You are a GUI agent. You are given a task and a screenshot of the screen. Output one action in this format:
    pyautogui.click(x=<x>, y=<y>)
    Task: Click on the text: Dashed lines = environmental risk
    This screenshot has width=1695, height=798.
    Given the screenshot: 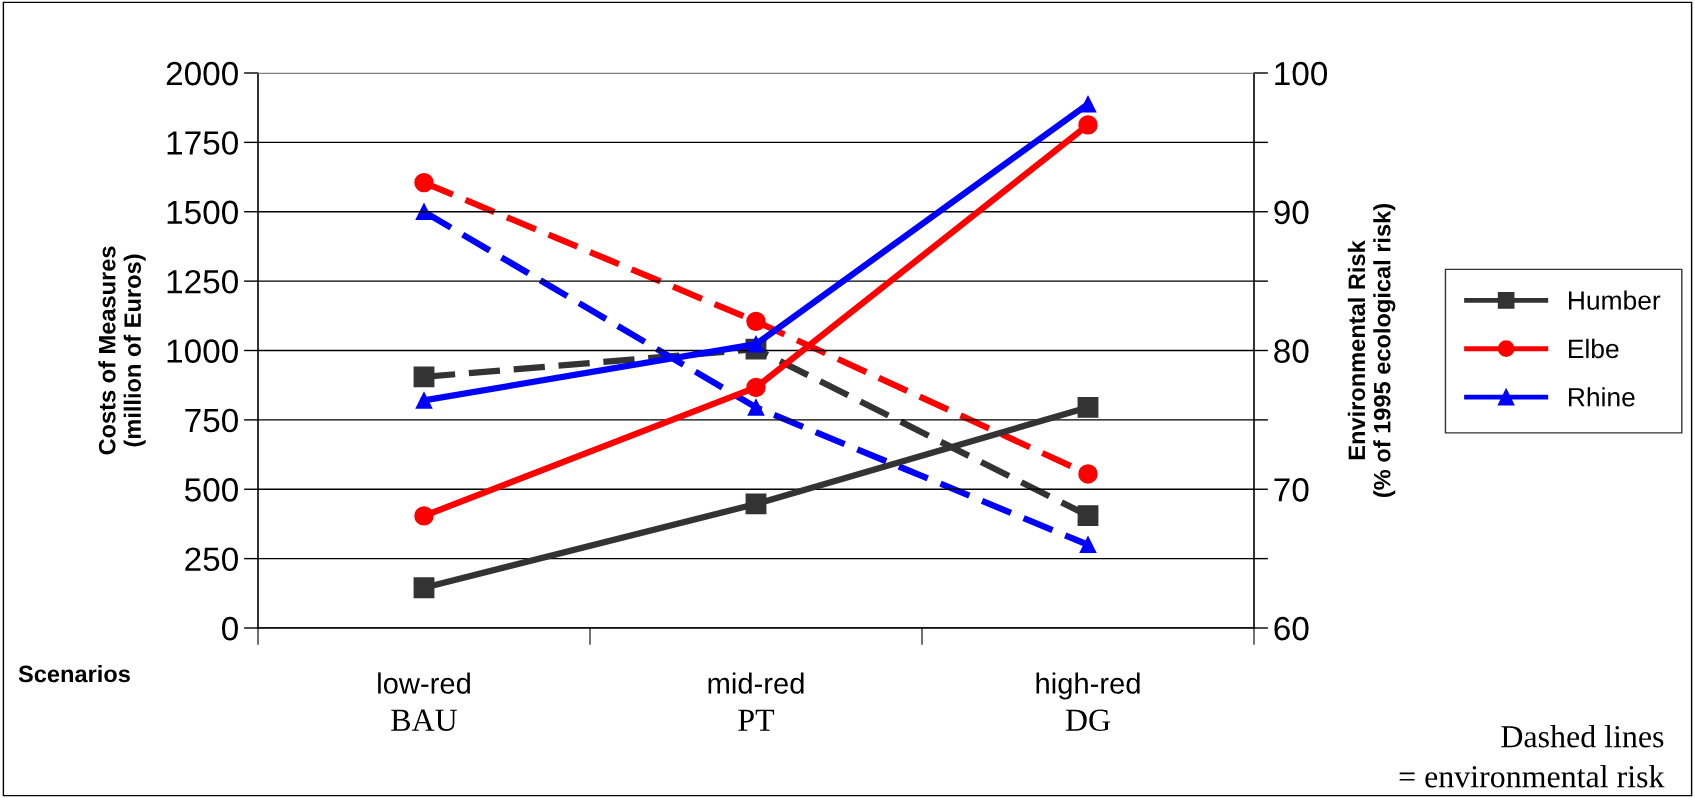 What is the action you would take?
    pyautogui.click(x=1532, y=756)
    